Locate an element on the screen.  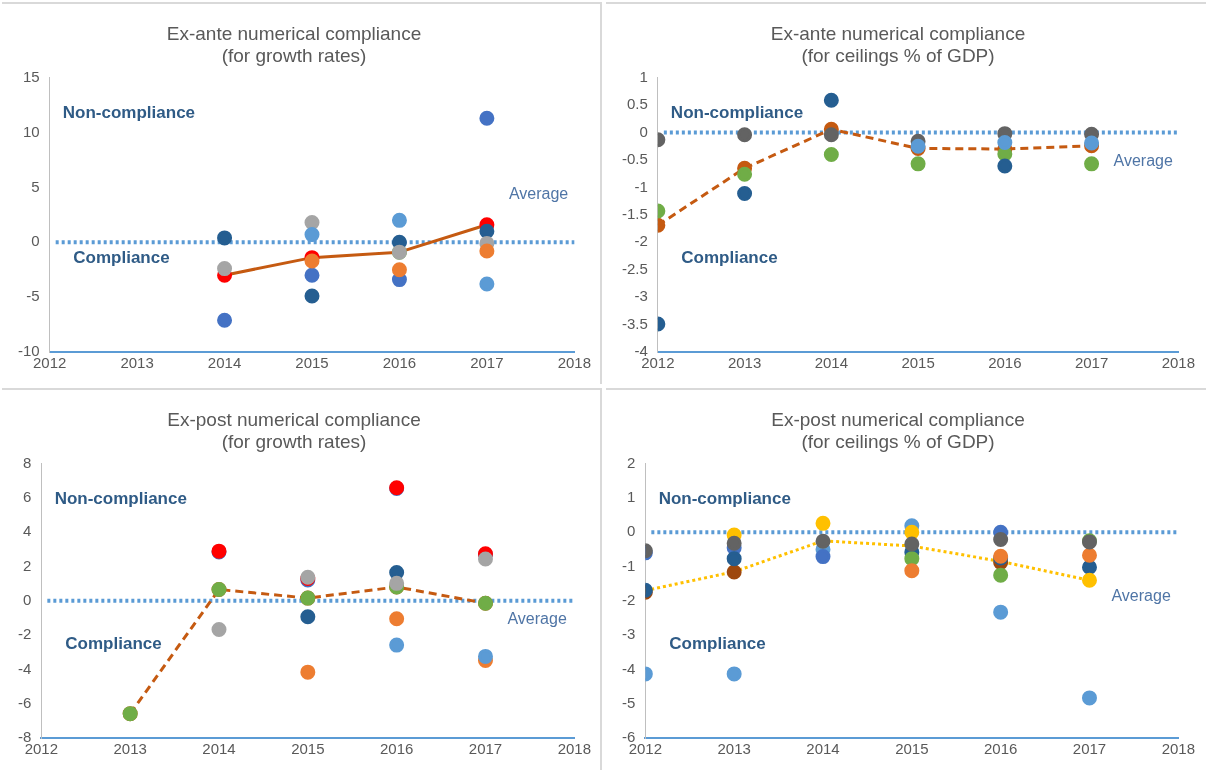
y-tick-label: 6 is located at coordinates (27, 497).